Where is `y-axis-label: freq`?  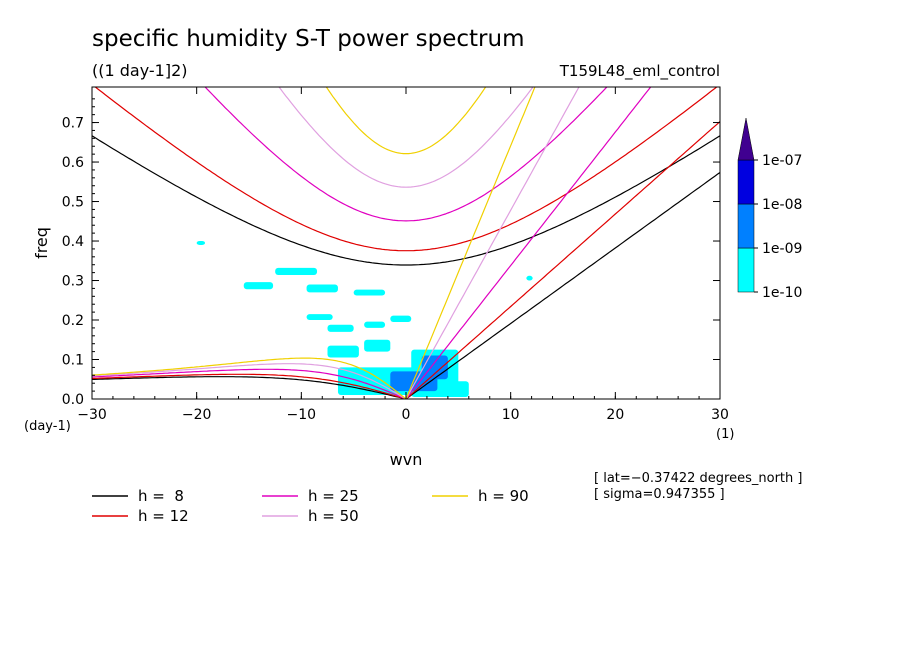 y-axis-label: freq is located at coordinates (41, 243).